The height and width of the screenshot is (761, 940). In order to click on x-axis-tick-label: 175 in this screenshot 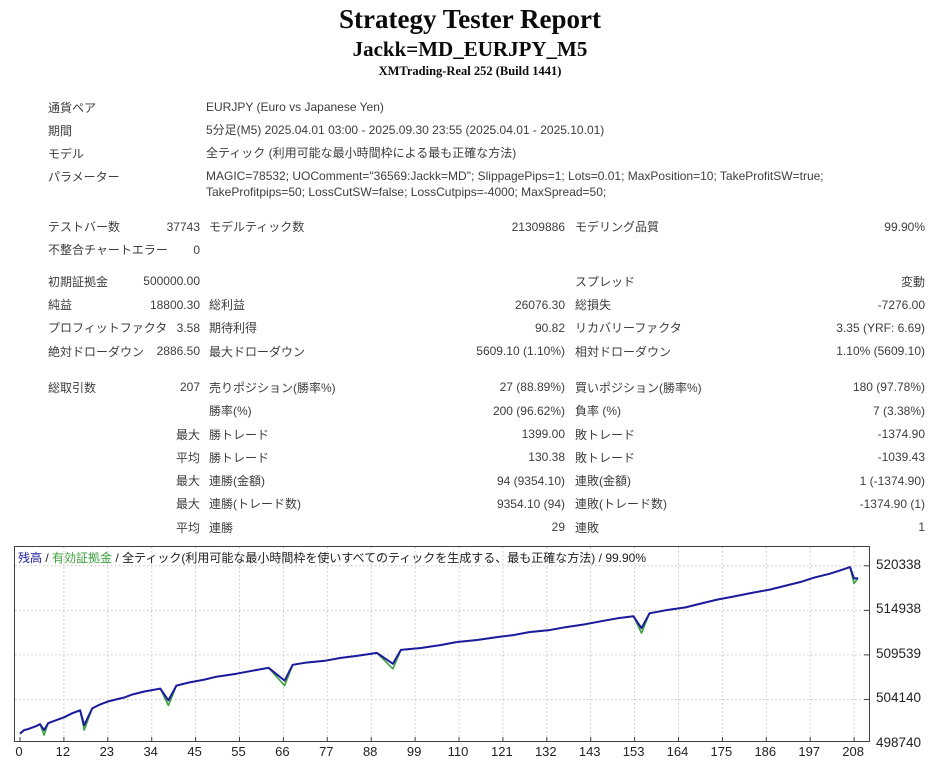, I will do `click(721, 751)`.